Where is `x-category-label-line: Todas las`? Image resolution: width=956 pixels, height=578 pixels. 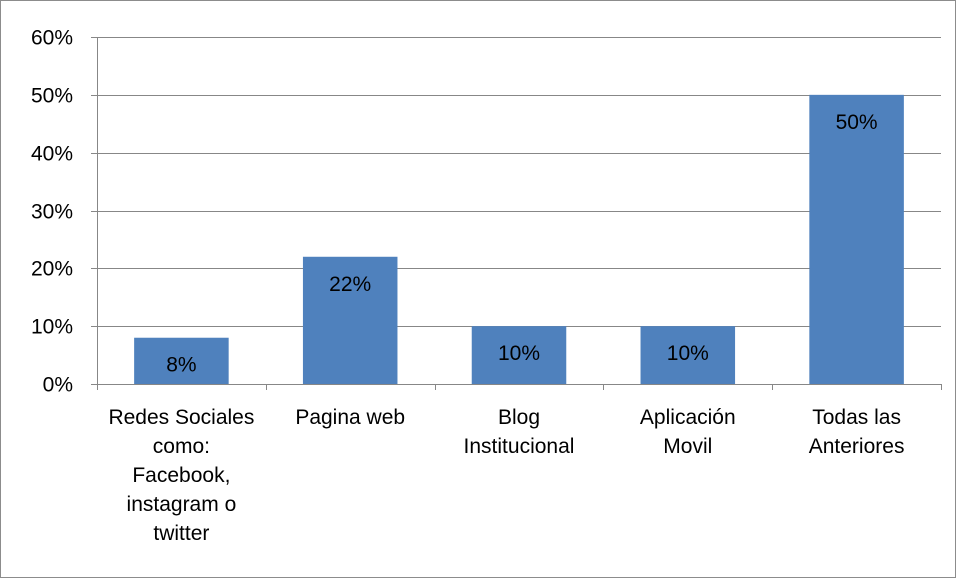
x-category-label-line: Todas las is located at coordinates (856, 417).